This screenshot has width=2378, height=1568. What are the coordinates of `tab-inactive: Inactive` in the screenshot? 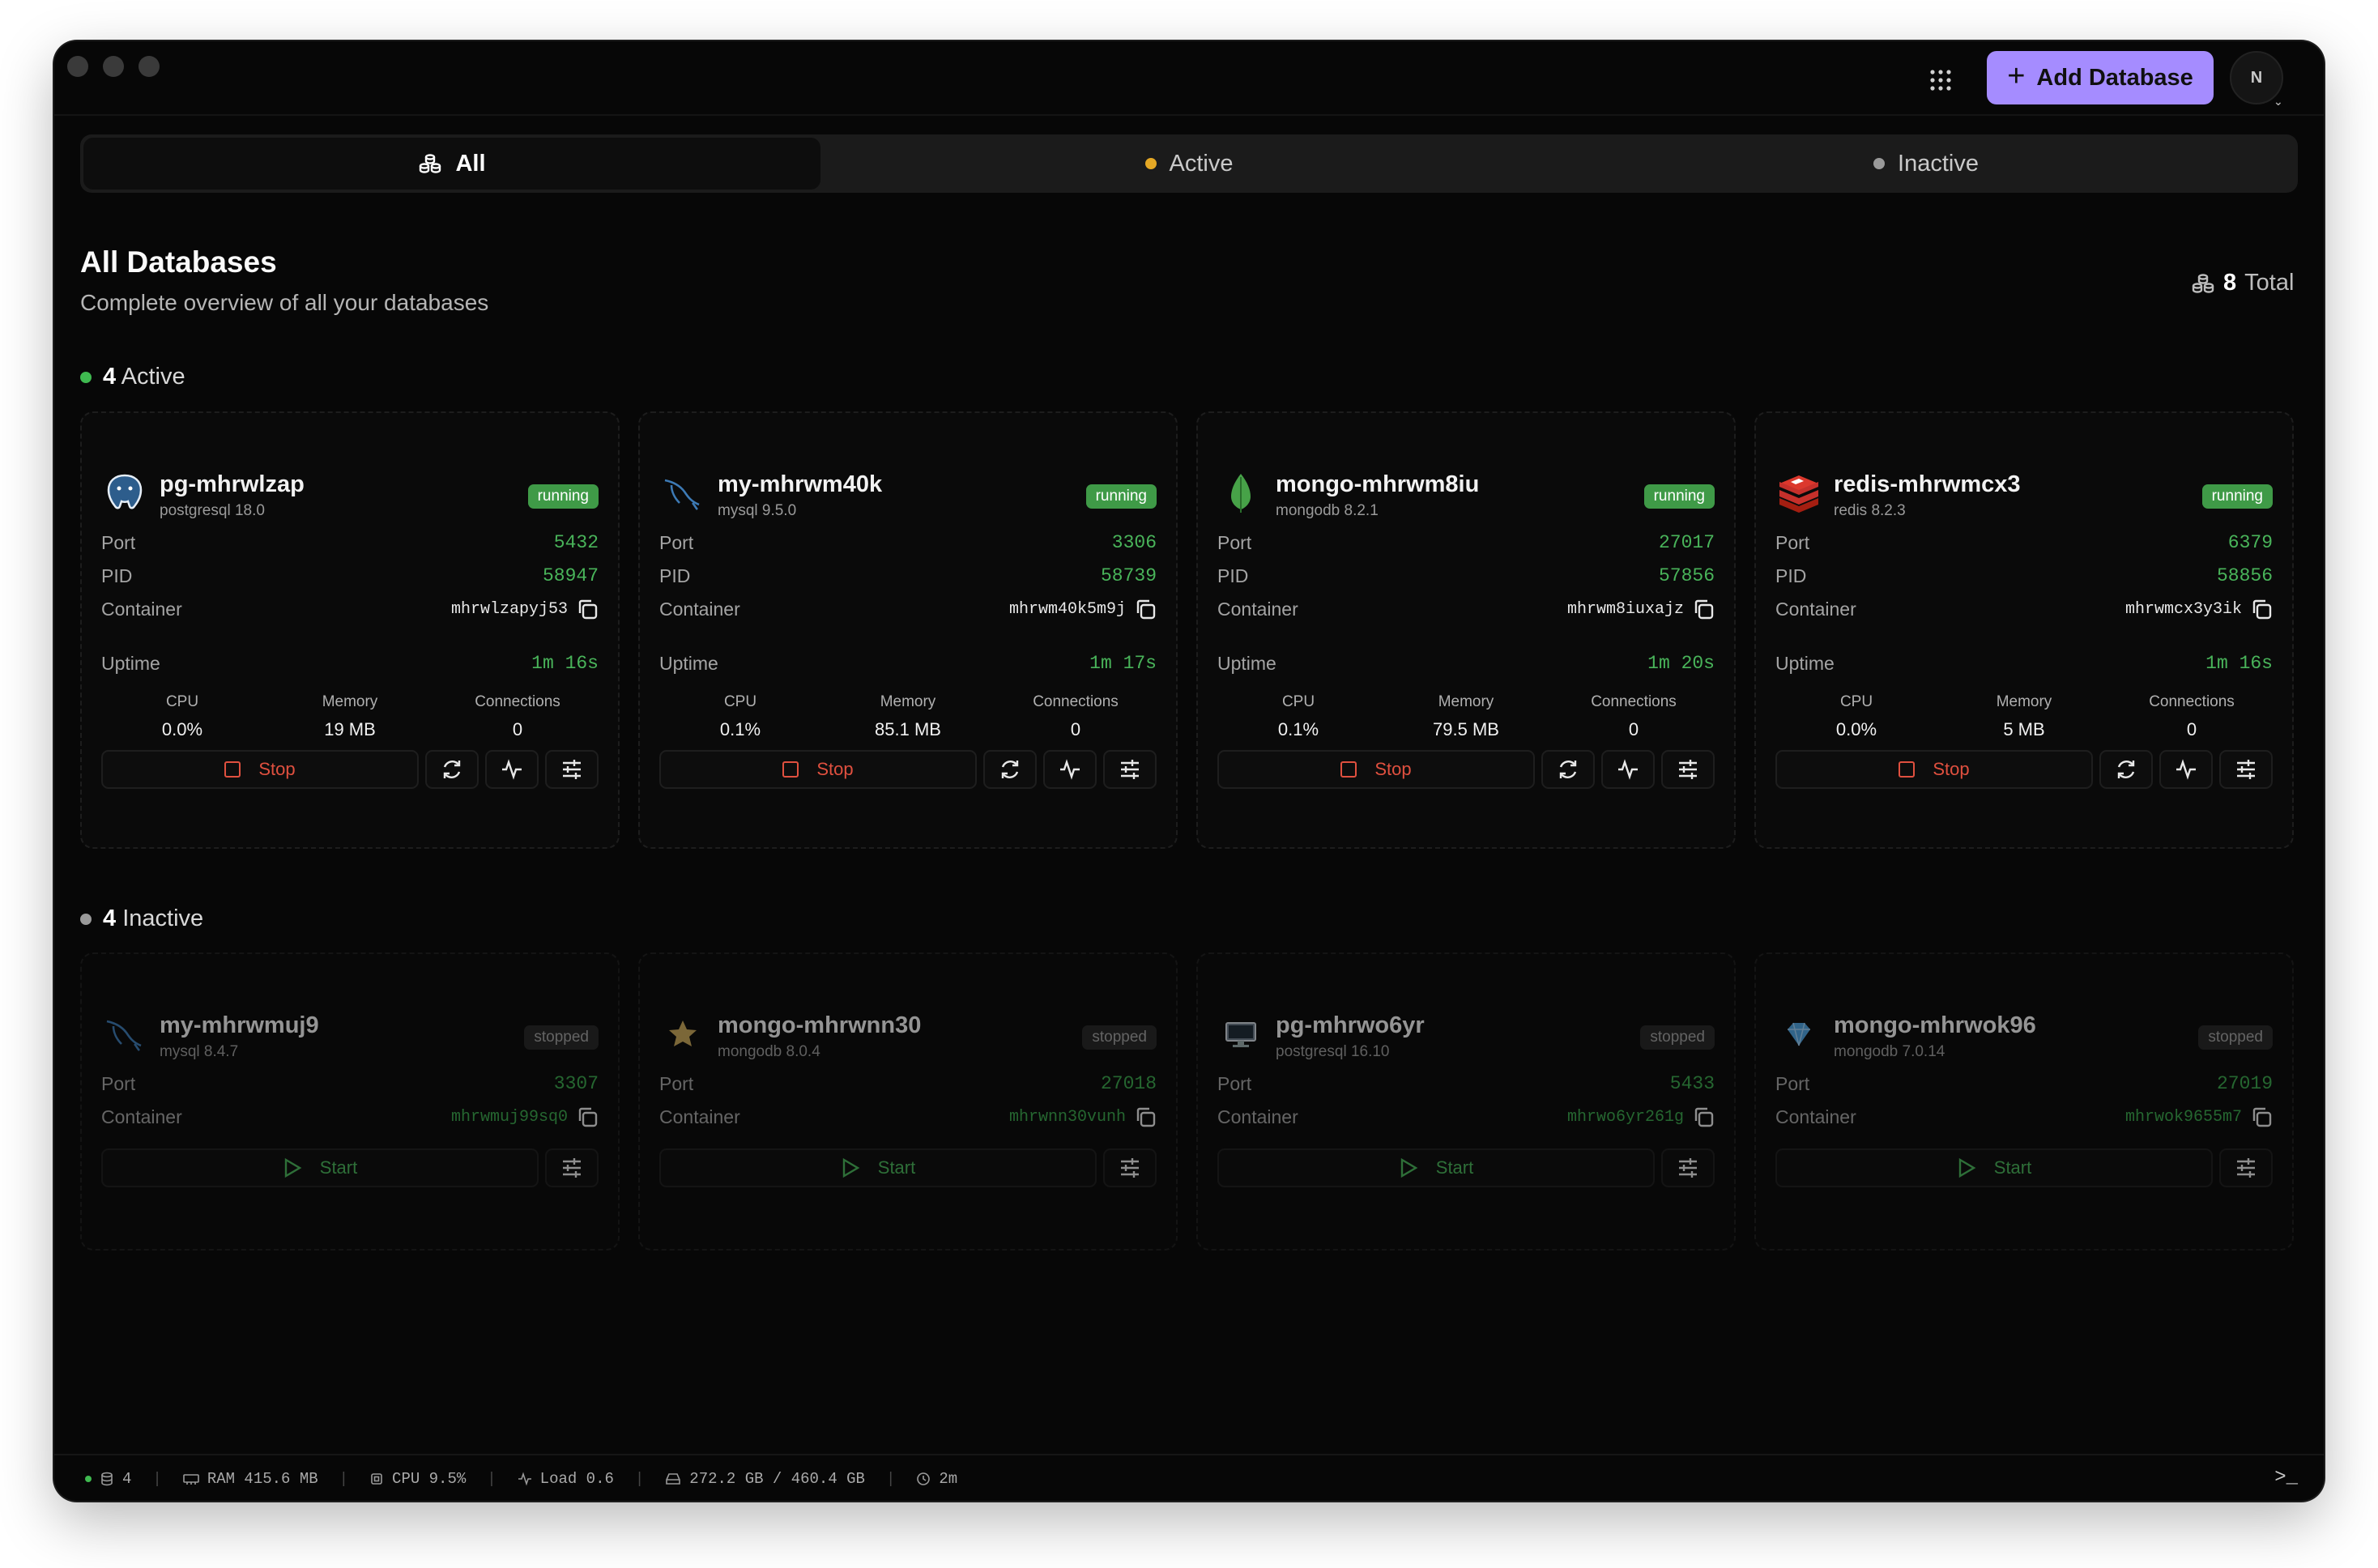 It's located at (1926, 163).